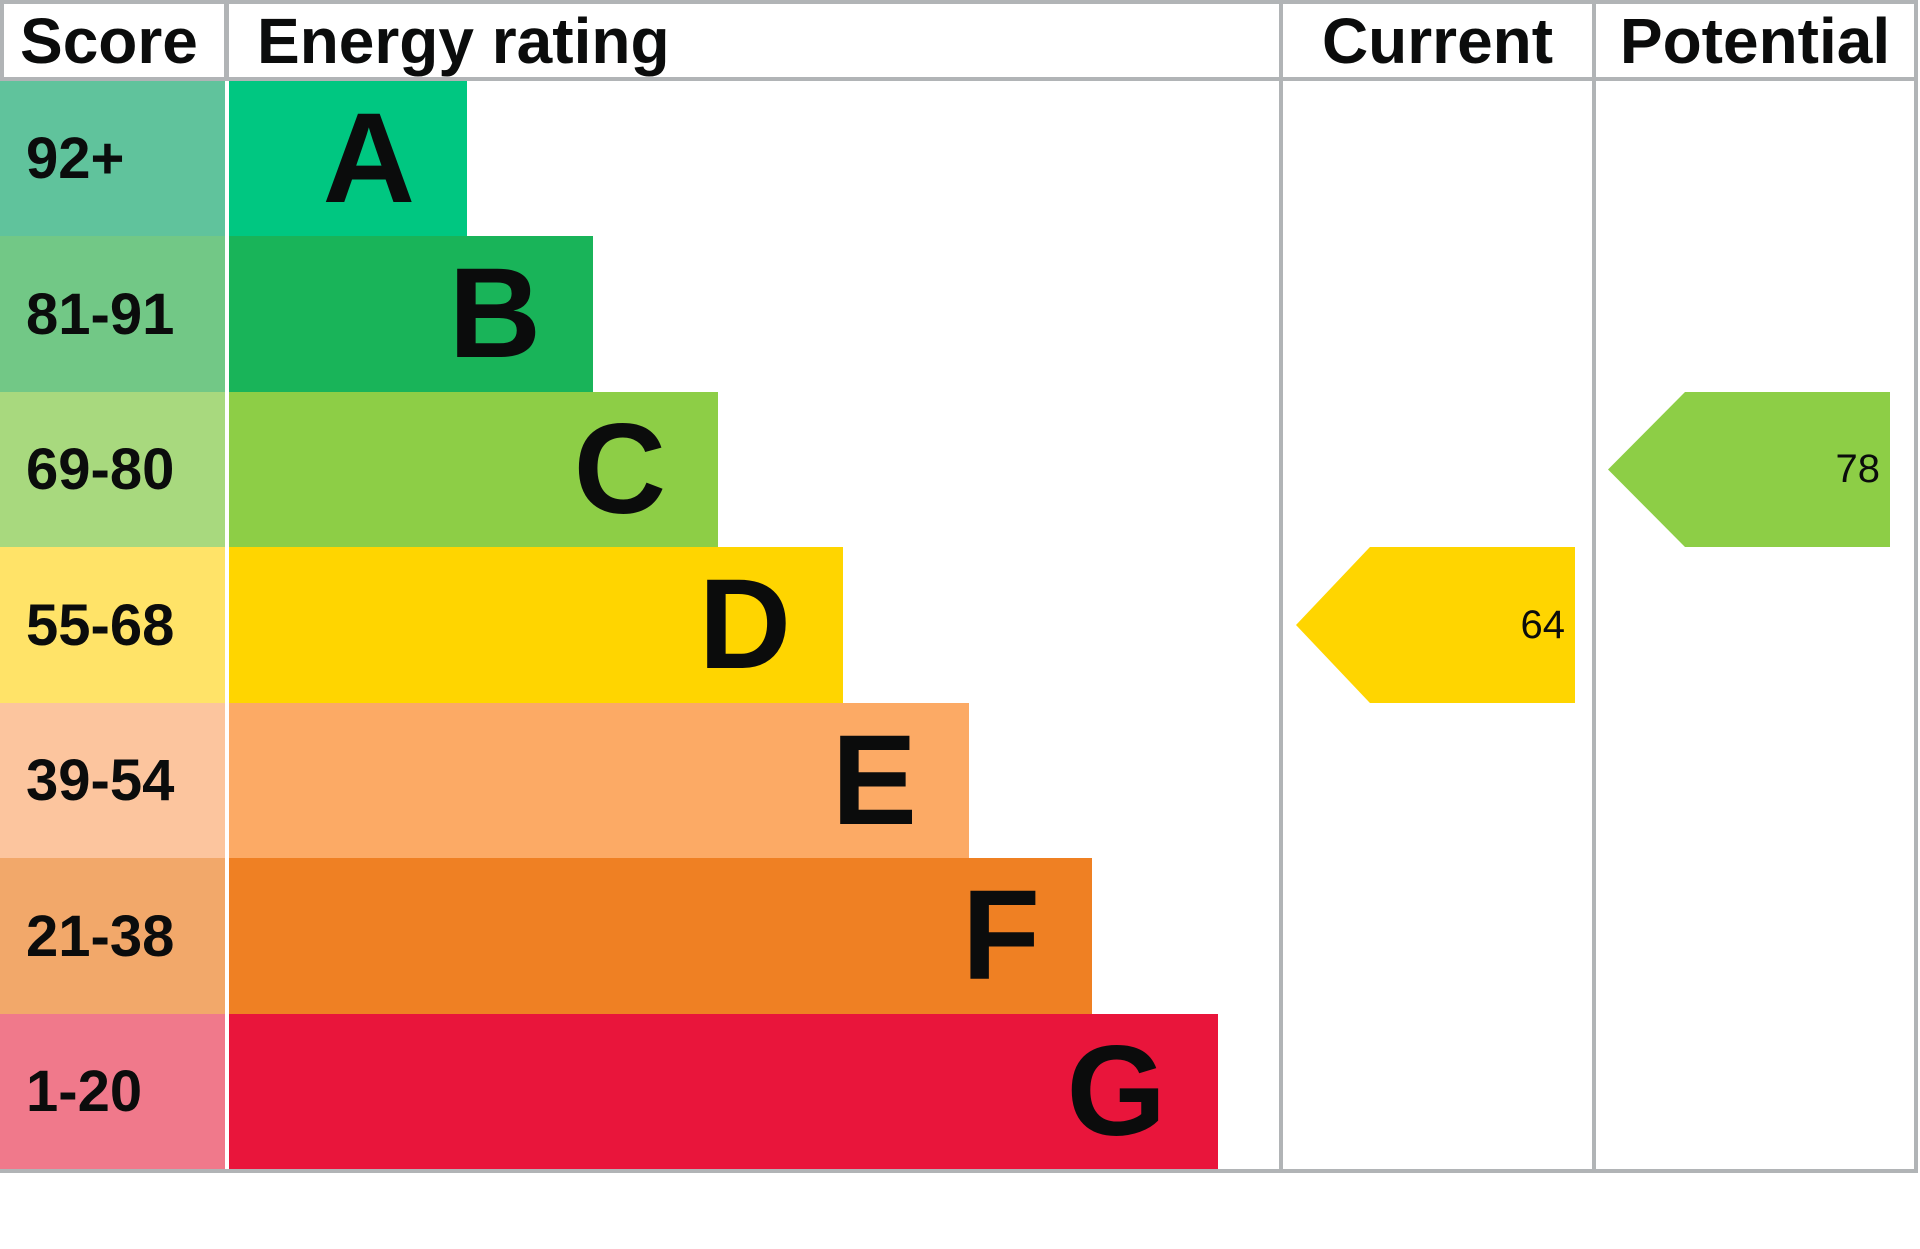 The width and height of the screenshot is (1920, 1249). I want to click on band-row-c: 69-80 C, so click(639, 469).